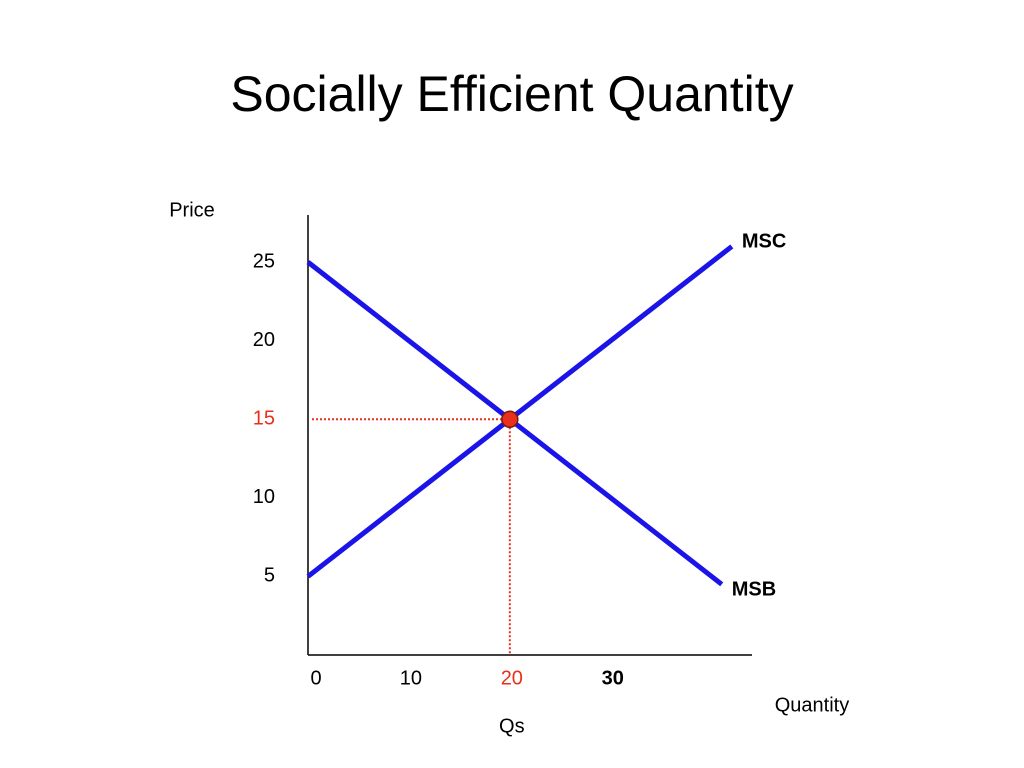 This screenshot has height=768, width=1024. Describe the element at coordinates (764, 242) in the screenshot. I see `series-label: MSC` at that location.